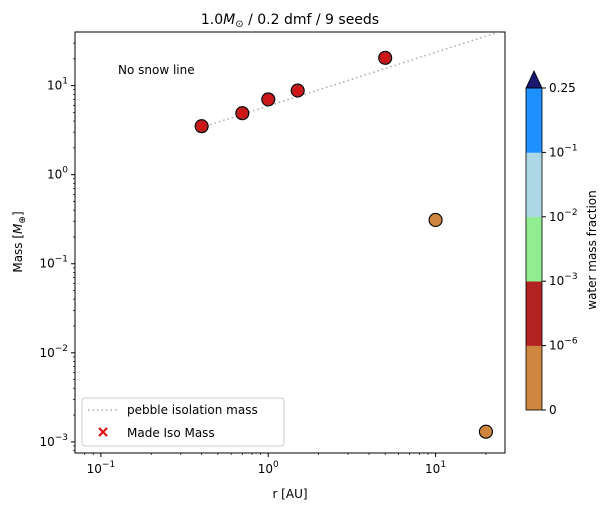 The width and height of the screenshot is (610, 511). What do you see at coordinates (192, 410) in the screenshot?
I see `legend-label-pebble-isolation: pebble isolation mass` at bounding box center [192, 410].